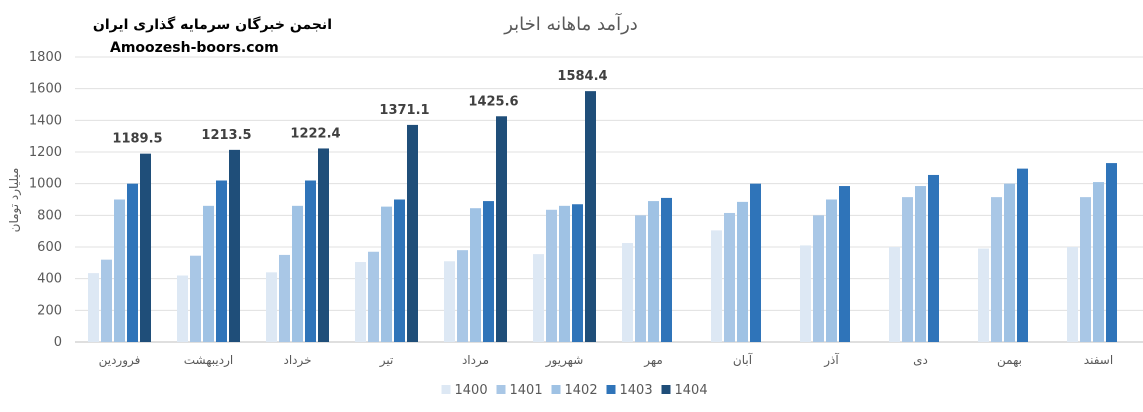  What do you see at coordinates (315, 133) in the screenshot?
I see `data-label: 1222.4` at bounding box center [315, 133].